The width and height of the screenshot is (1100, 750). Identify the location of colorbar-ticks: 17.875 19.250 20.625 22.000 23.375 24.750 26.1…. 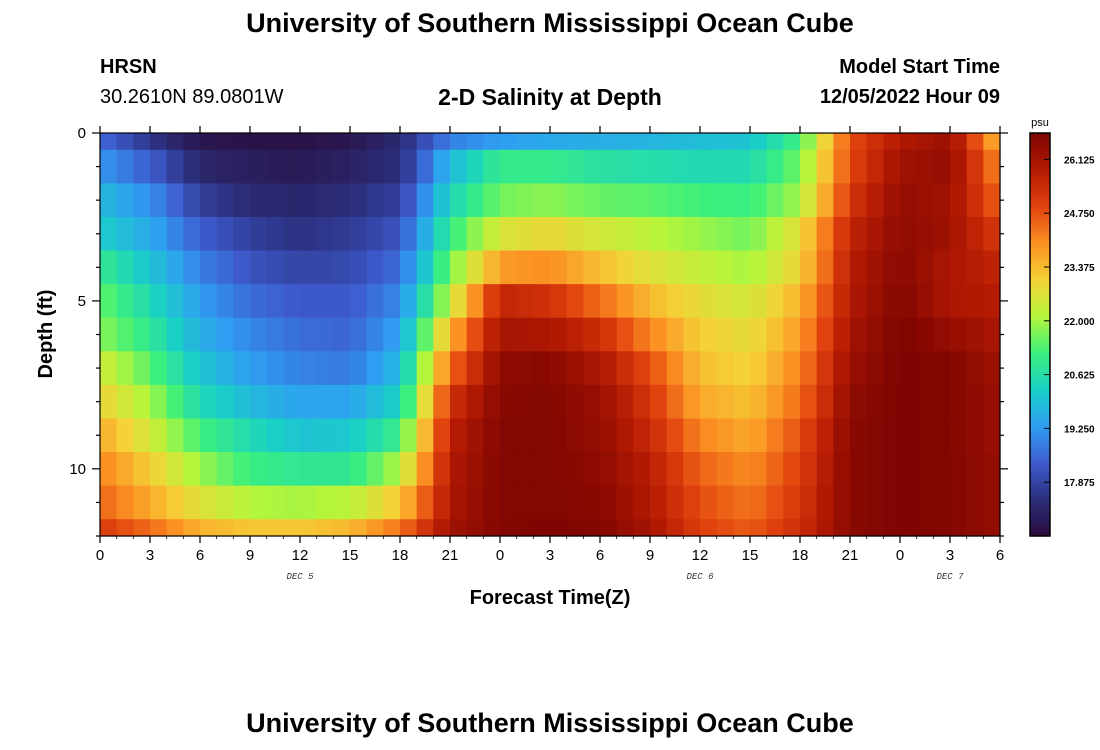
(1069, 322).